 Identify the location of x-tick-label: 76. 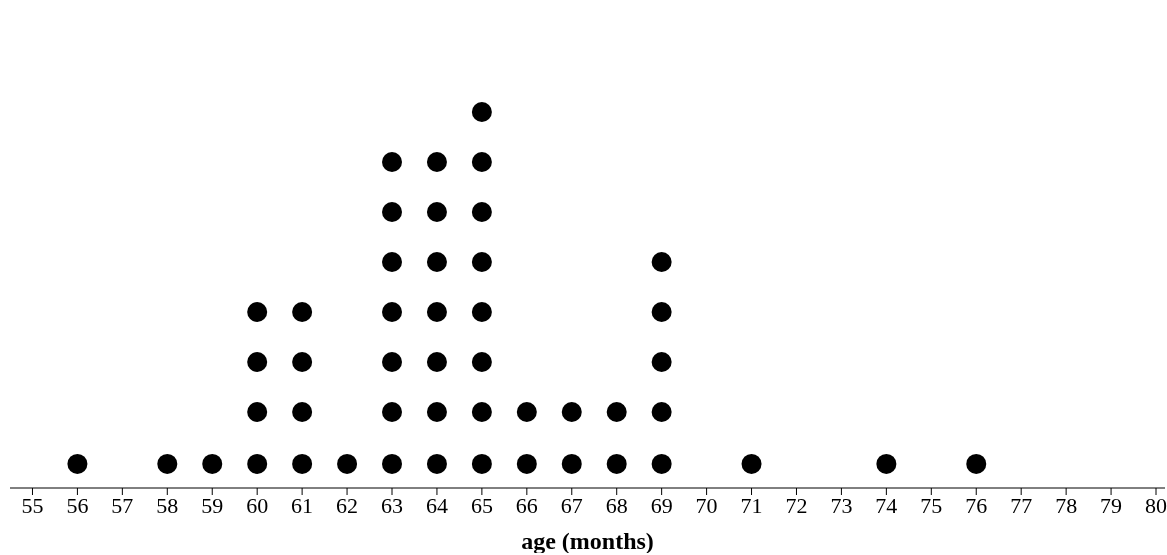
(976, 505).